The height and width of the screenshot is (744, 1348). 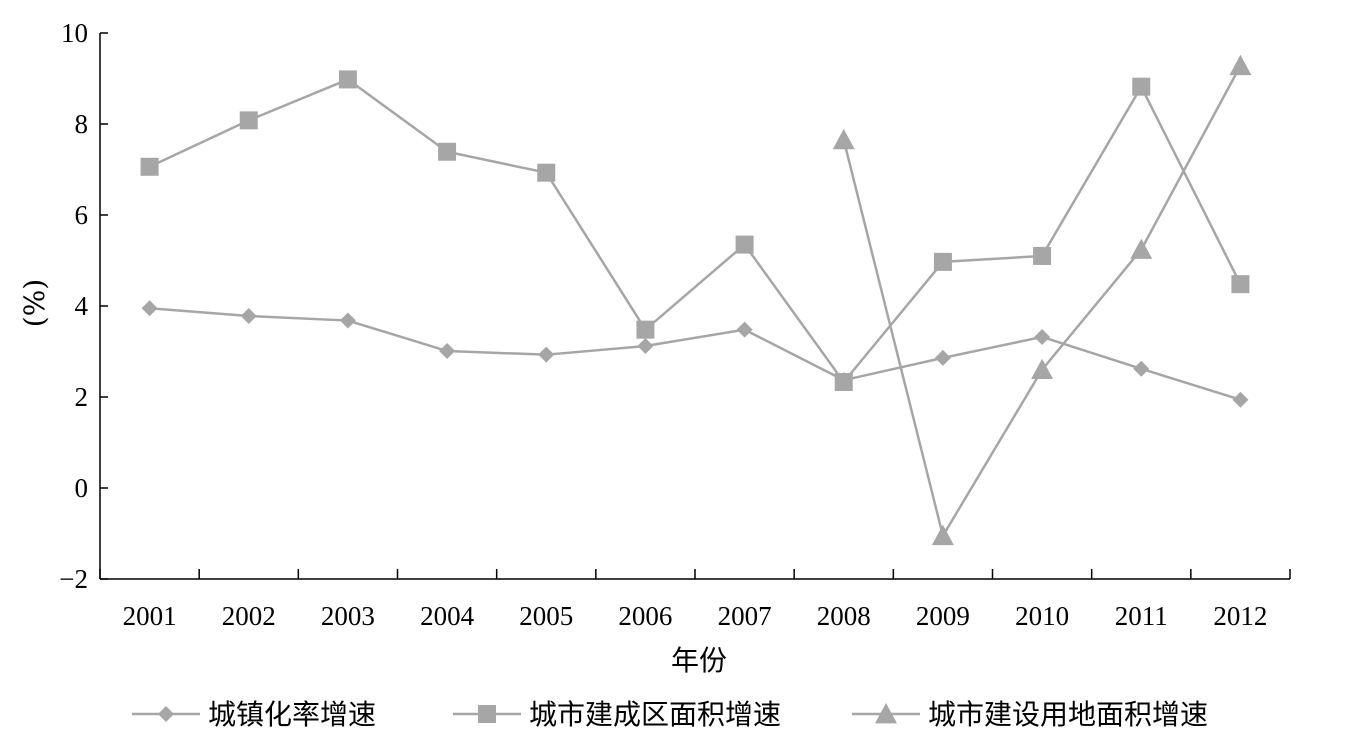 What do you see at coordinates (348, 616) in the screenshot?
I see `x-tick-label: 2003` at bounding box center [348, 616].